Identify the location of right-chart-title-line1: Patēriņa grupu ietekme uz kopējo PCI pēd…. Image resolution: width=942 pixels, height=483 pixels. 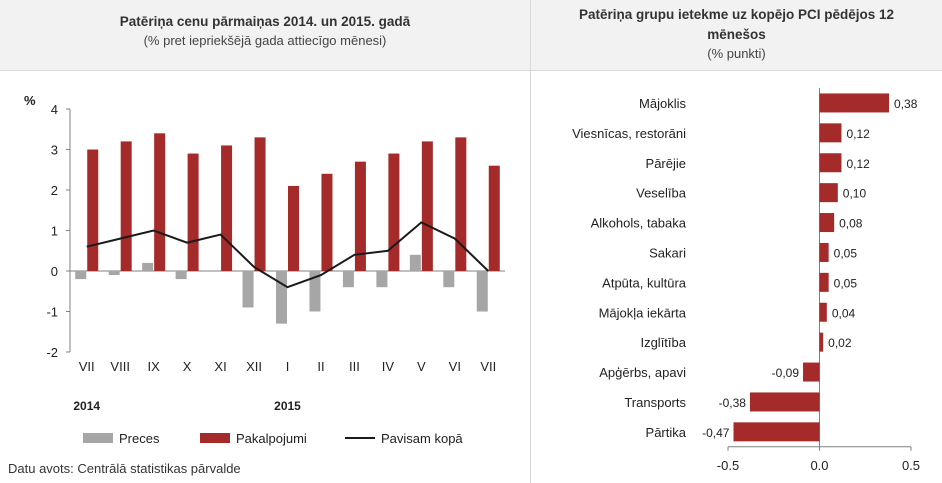
(736, 14).